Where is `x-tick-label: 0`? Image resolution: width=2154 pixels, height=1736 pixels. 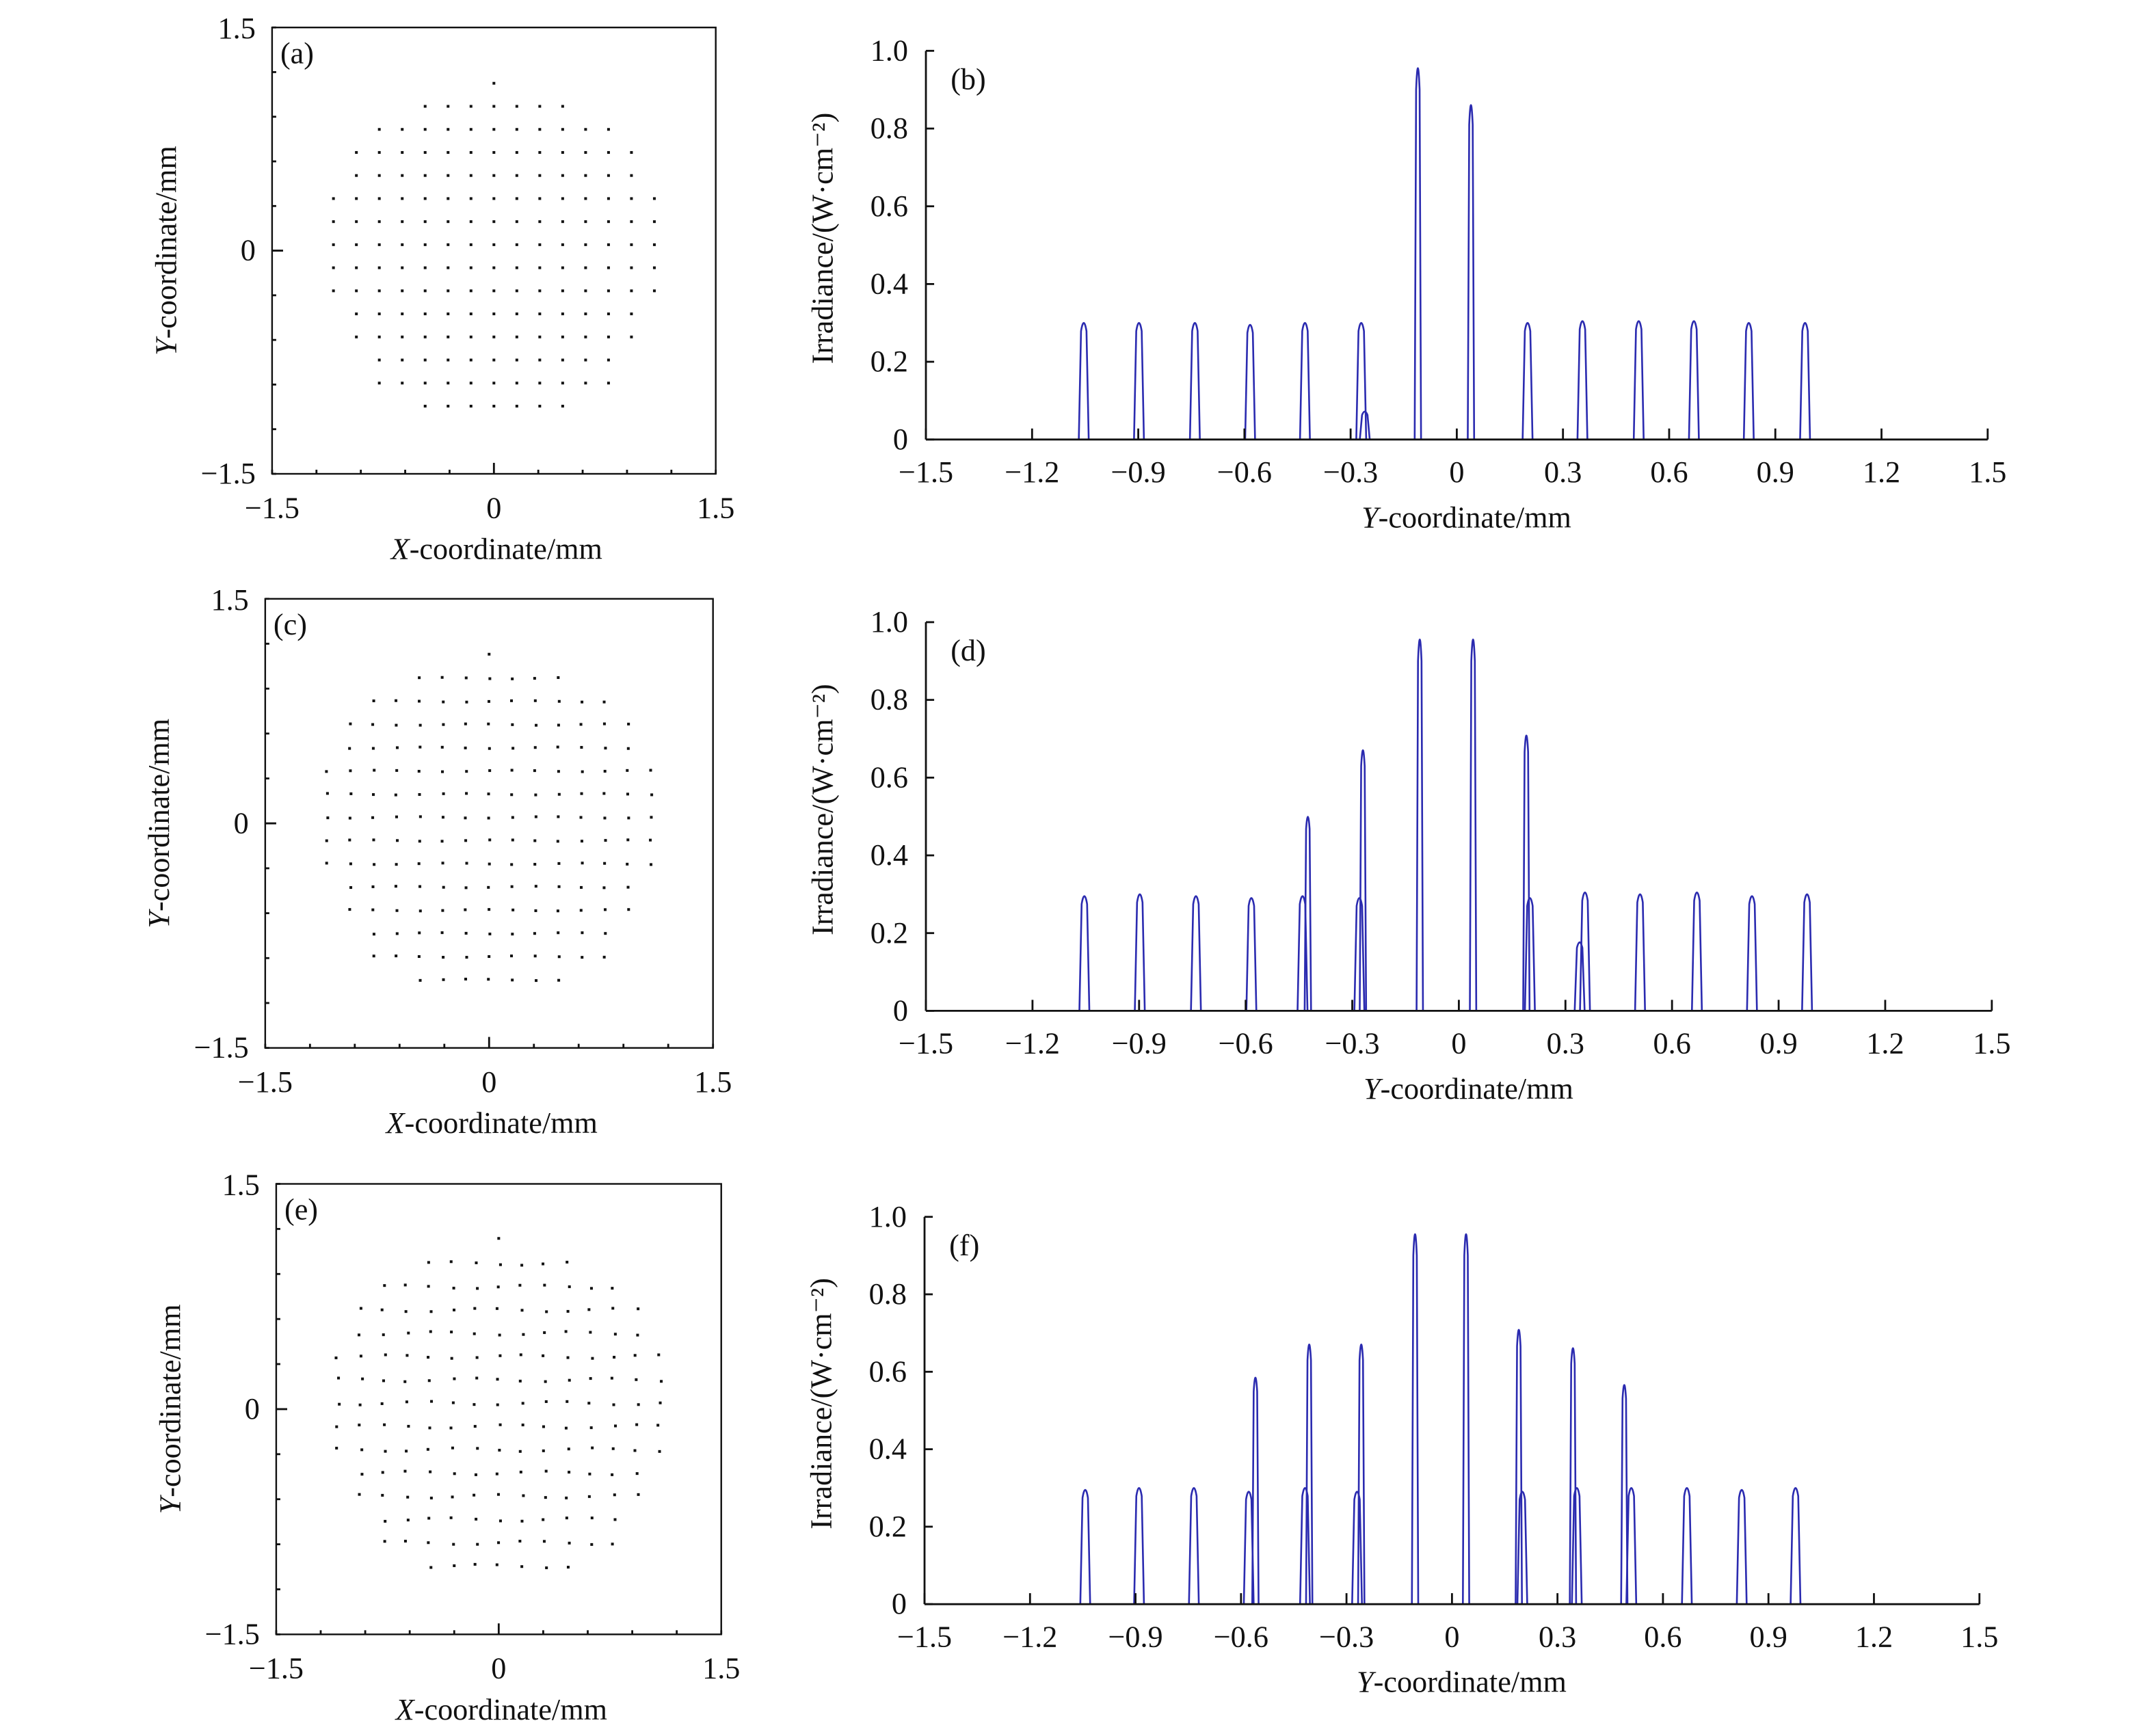 x-tick-label: 0 is located at coordinates (1458, 1043).